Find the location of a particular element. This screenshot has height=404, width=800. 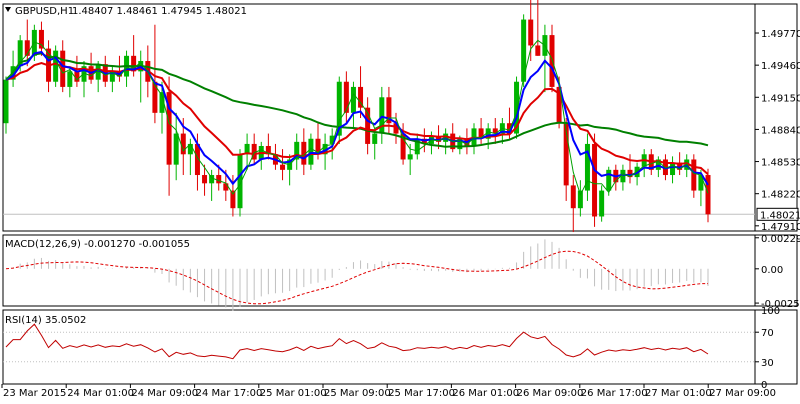

dropdown-triangle-icon is located at coordinates (8, 9).